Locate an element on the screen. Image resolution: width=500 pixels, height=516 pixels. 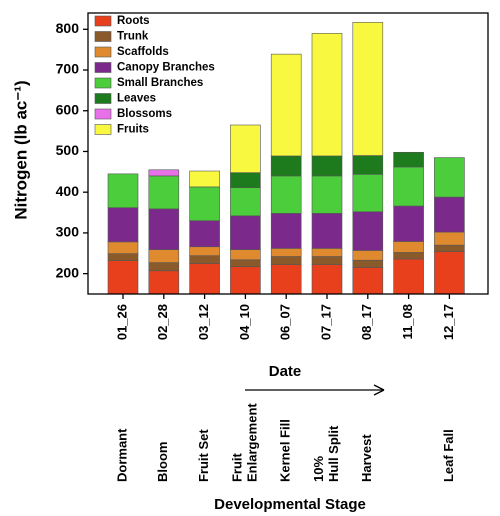
x-tick-label: 04_10 is located at coordinates (244, 322).